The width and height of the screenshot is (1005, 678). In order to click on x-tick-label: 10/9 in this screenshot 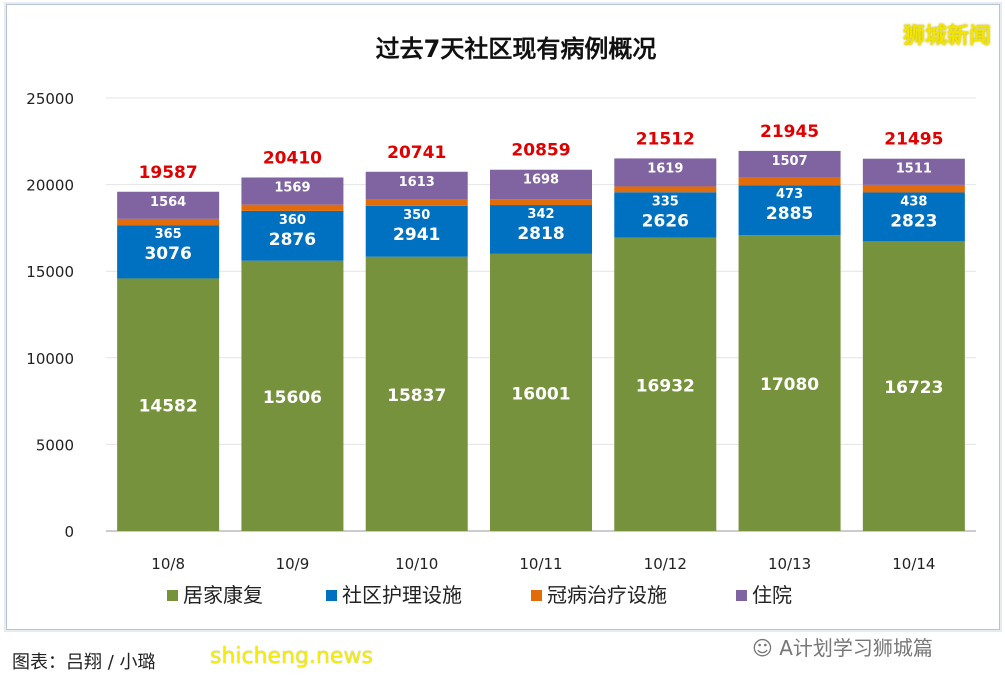, I will do `click(293, 564)`.